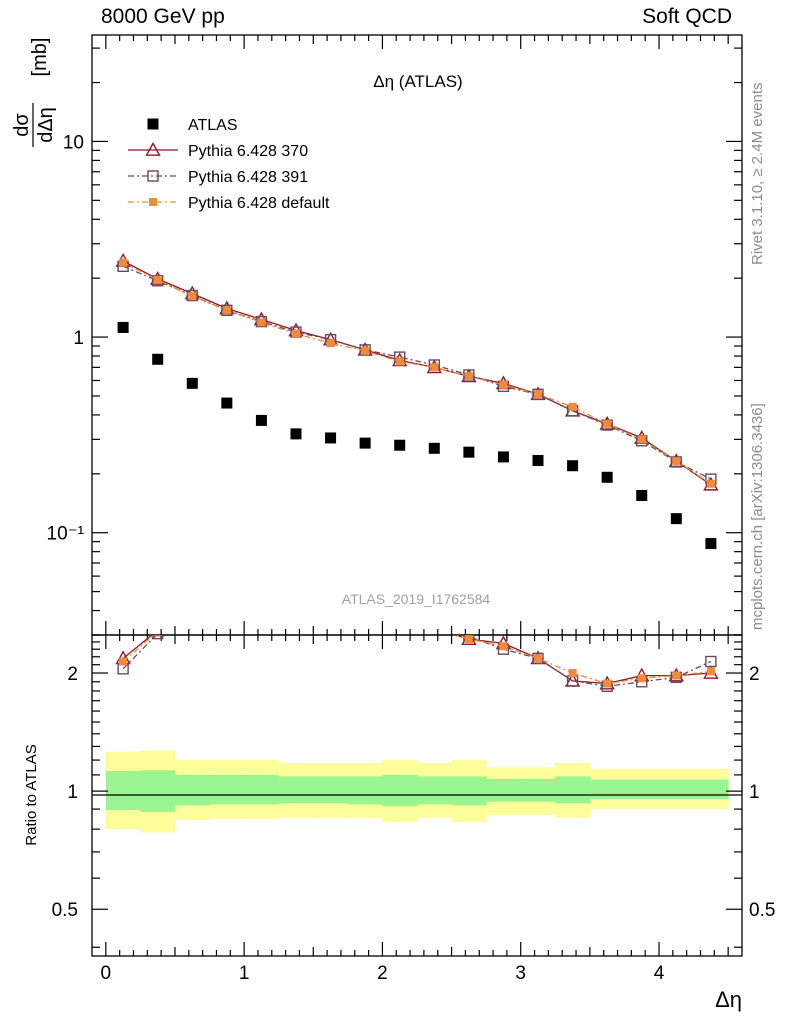 The image size is (786, 1024). What do you see at coordinates (382, 973) in the screenshot?
I see `x-tick-label: 2` at bounding box center [382, 973].